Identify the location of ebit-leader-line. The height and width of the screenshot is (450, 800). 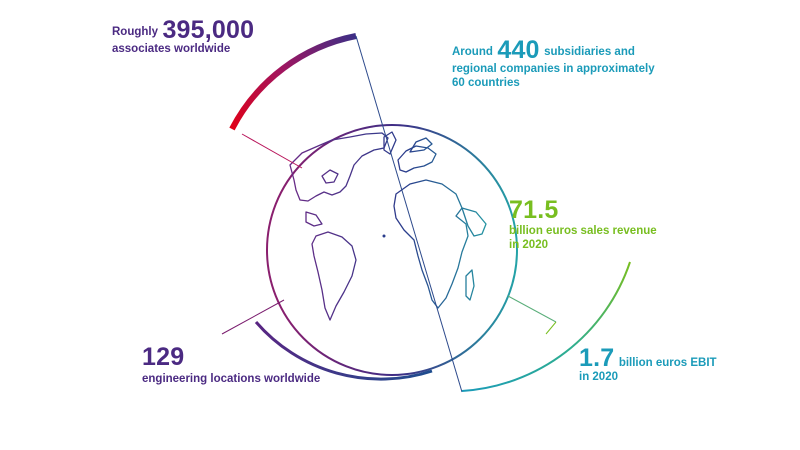
(532, 309).